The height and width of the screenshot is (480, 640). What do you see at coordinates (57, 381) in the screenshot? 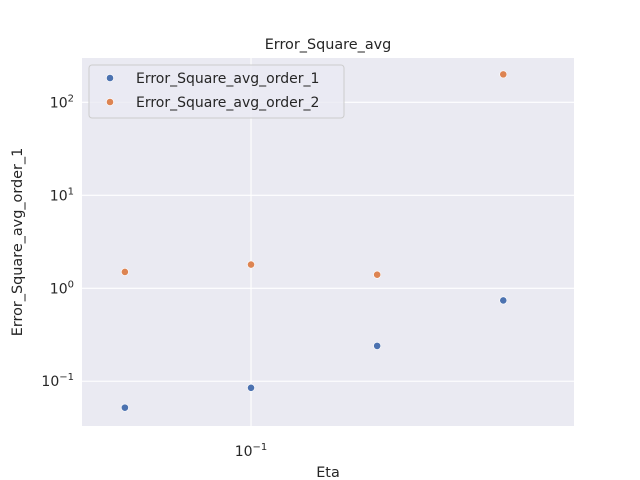
I see `y-tick-label: 10⁻¹` at bounding box center [57, 381].